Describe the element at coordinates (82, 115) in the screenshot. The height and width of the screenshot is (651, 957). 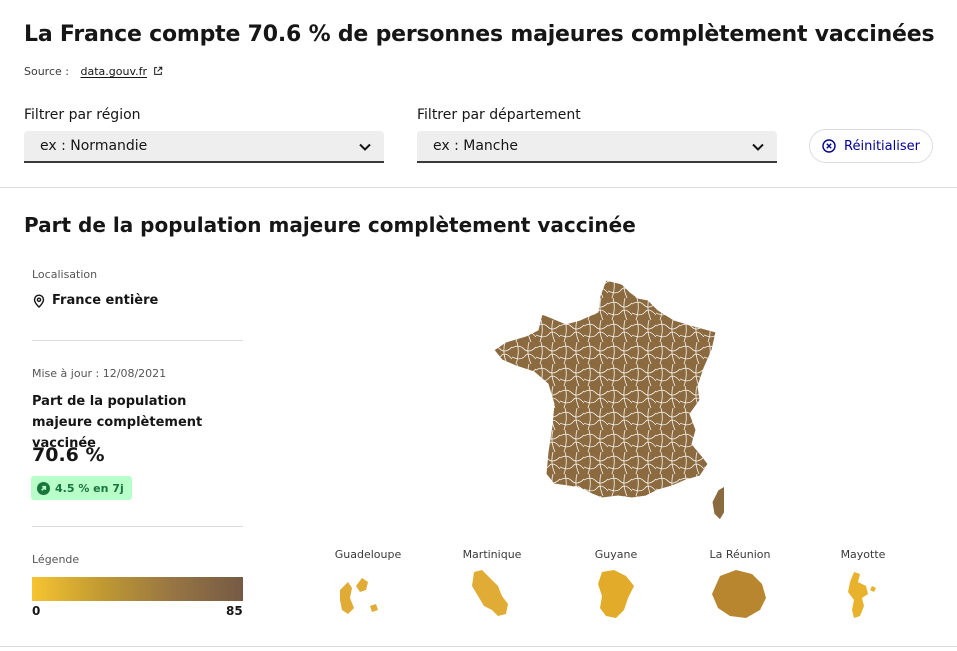
I see `region-filter-label: Filtrer par région` at that location.